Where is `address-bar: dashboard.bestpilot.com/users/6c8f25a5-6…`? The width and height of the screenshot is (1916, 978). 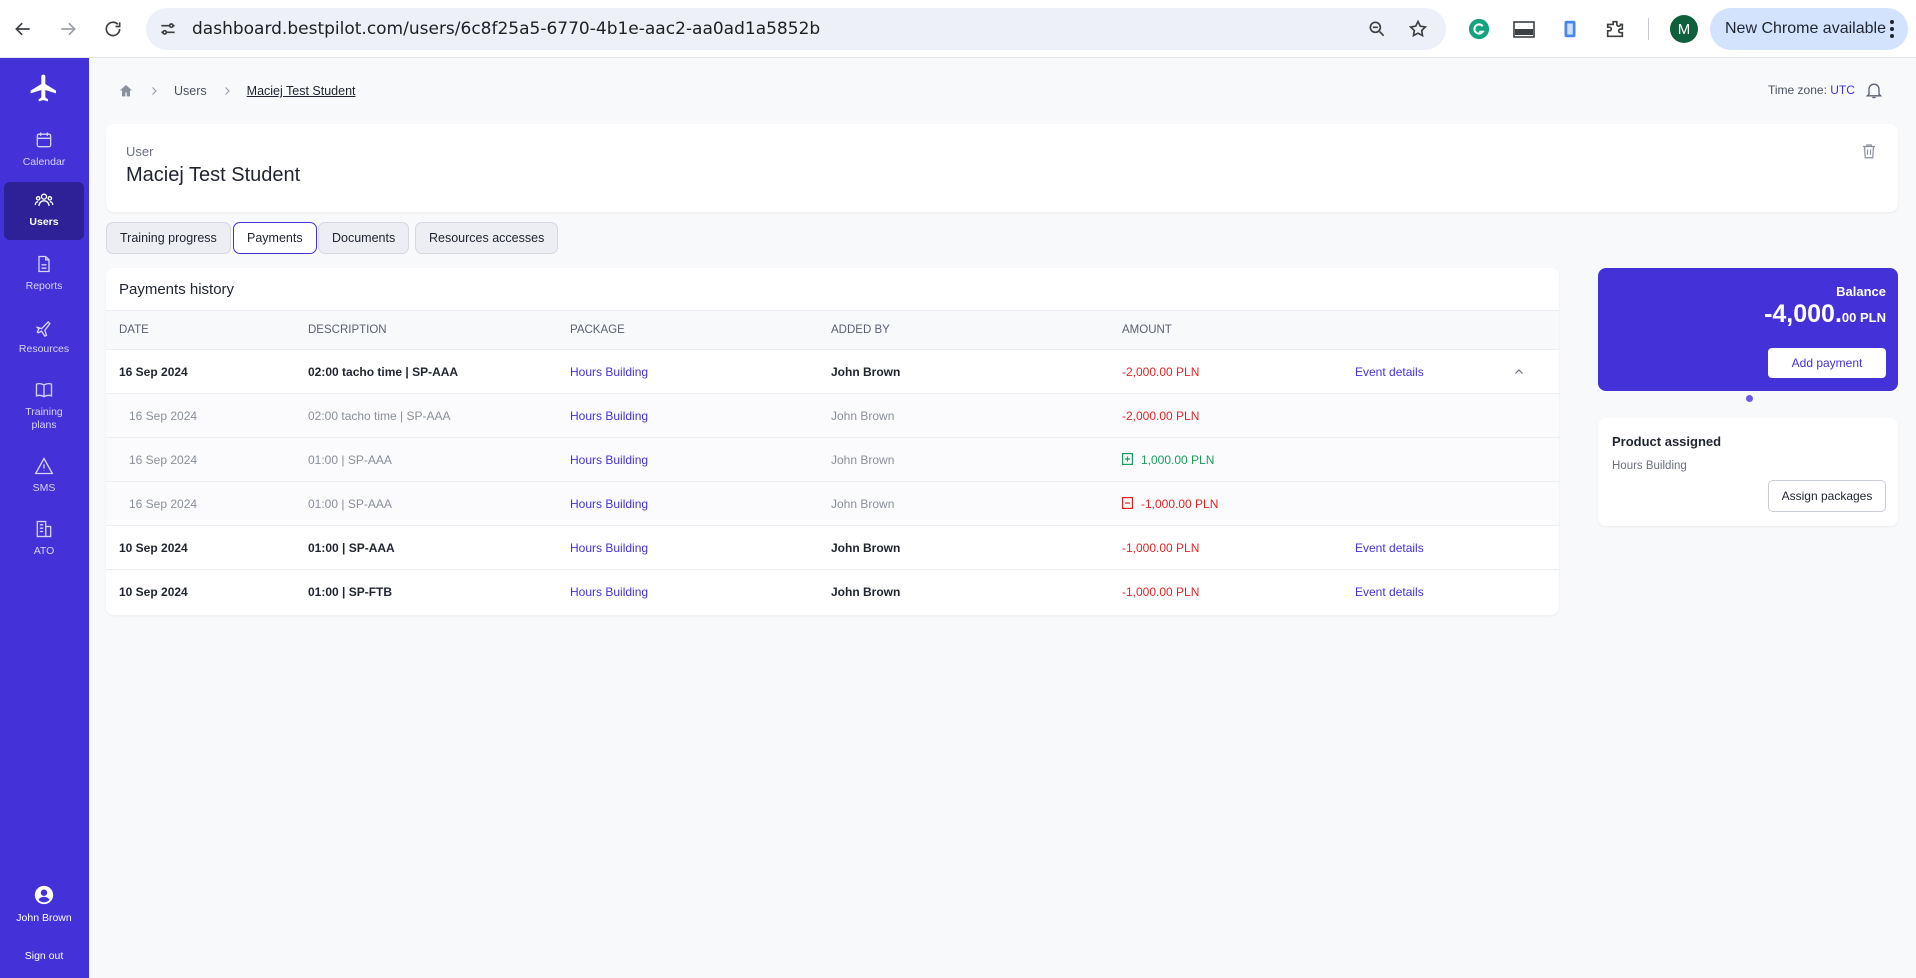
address-bar: dashboard.bestpilot.com/users/6c8f25a5-6… is located at coordinates (796, 29).